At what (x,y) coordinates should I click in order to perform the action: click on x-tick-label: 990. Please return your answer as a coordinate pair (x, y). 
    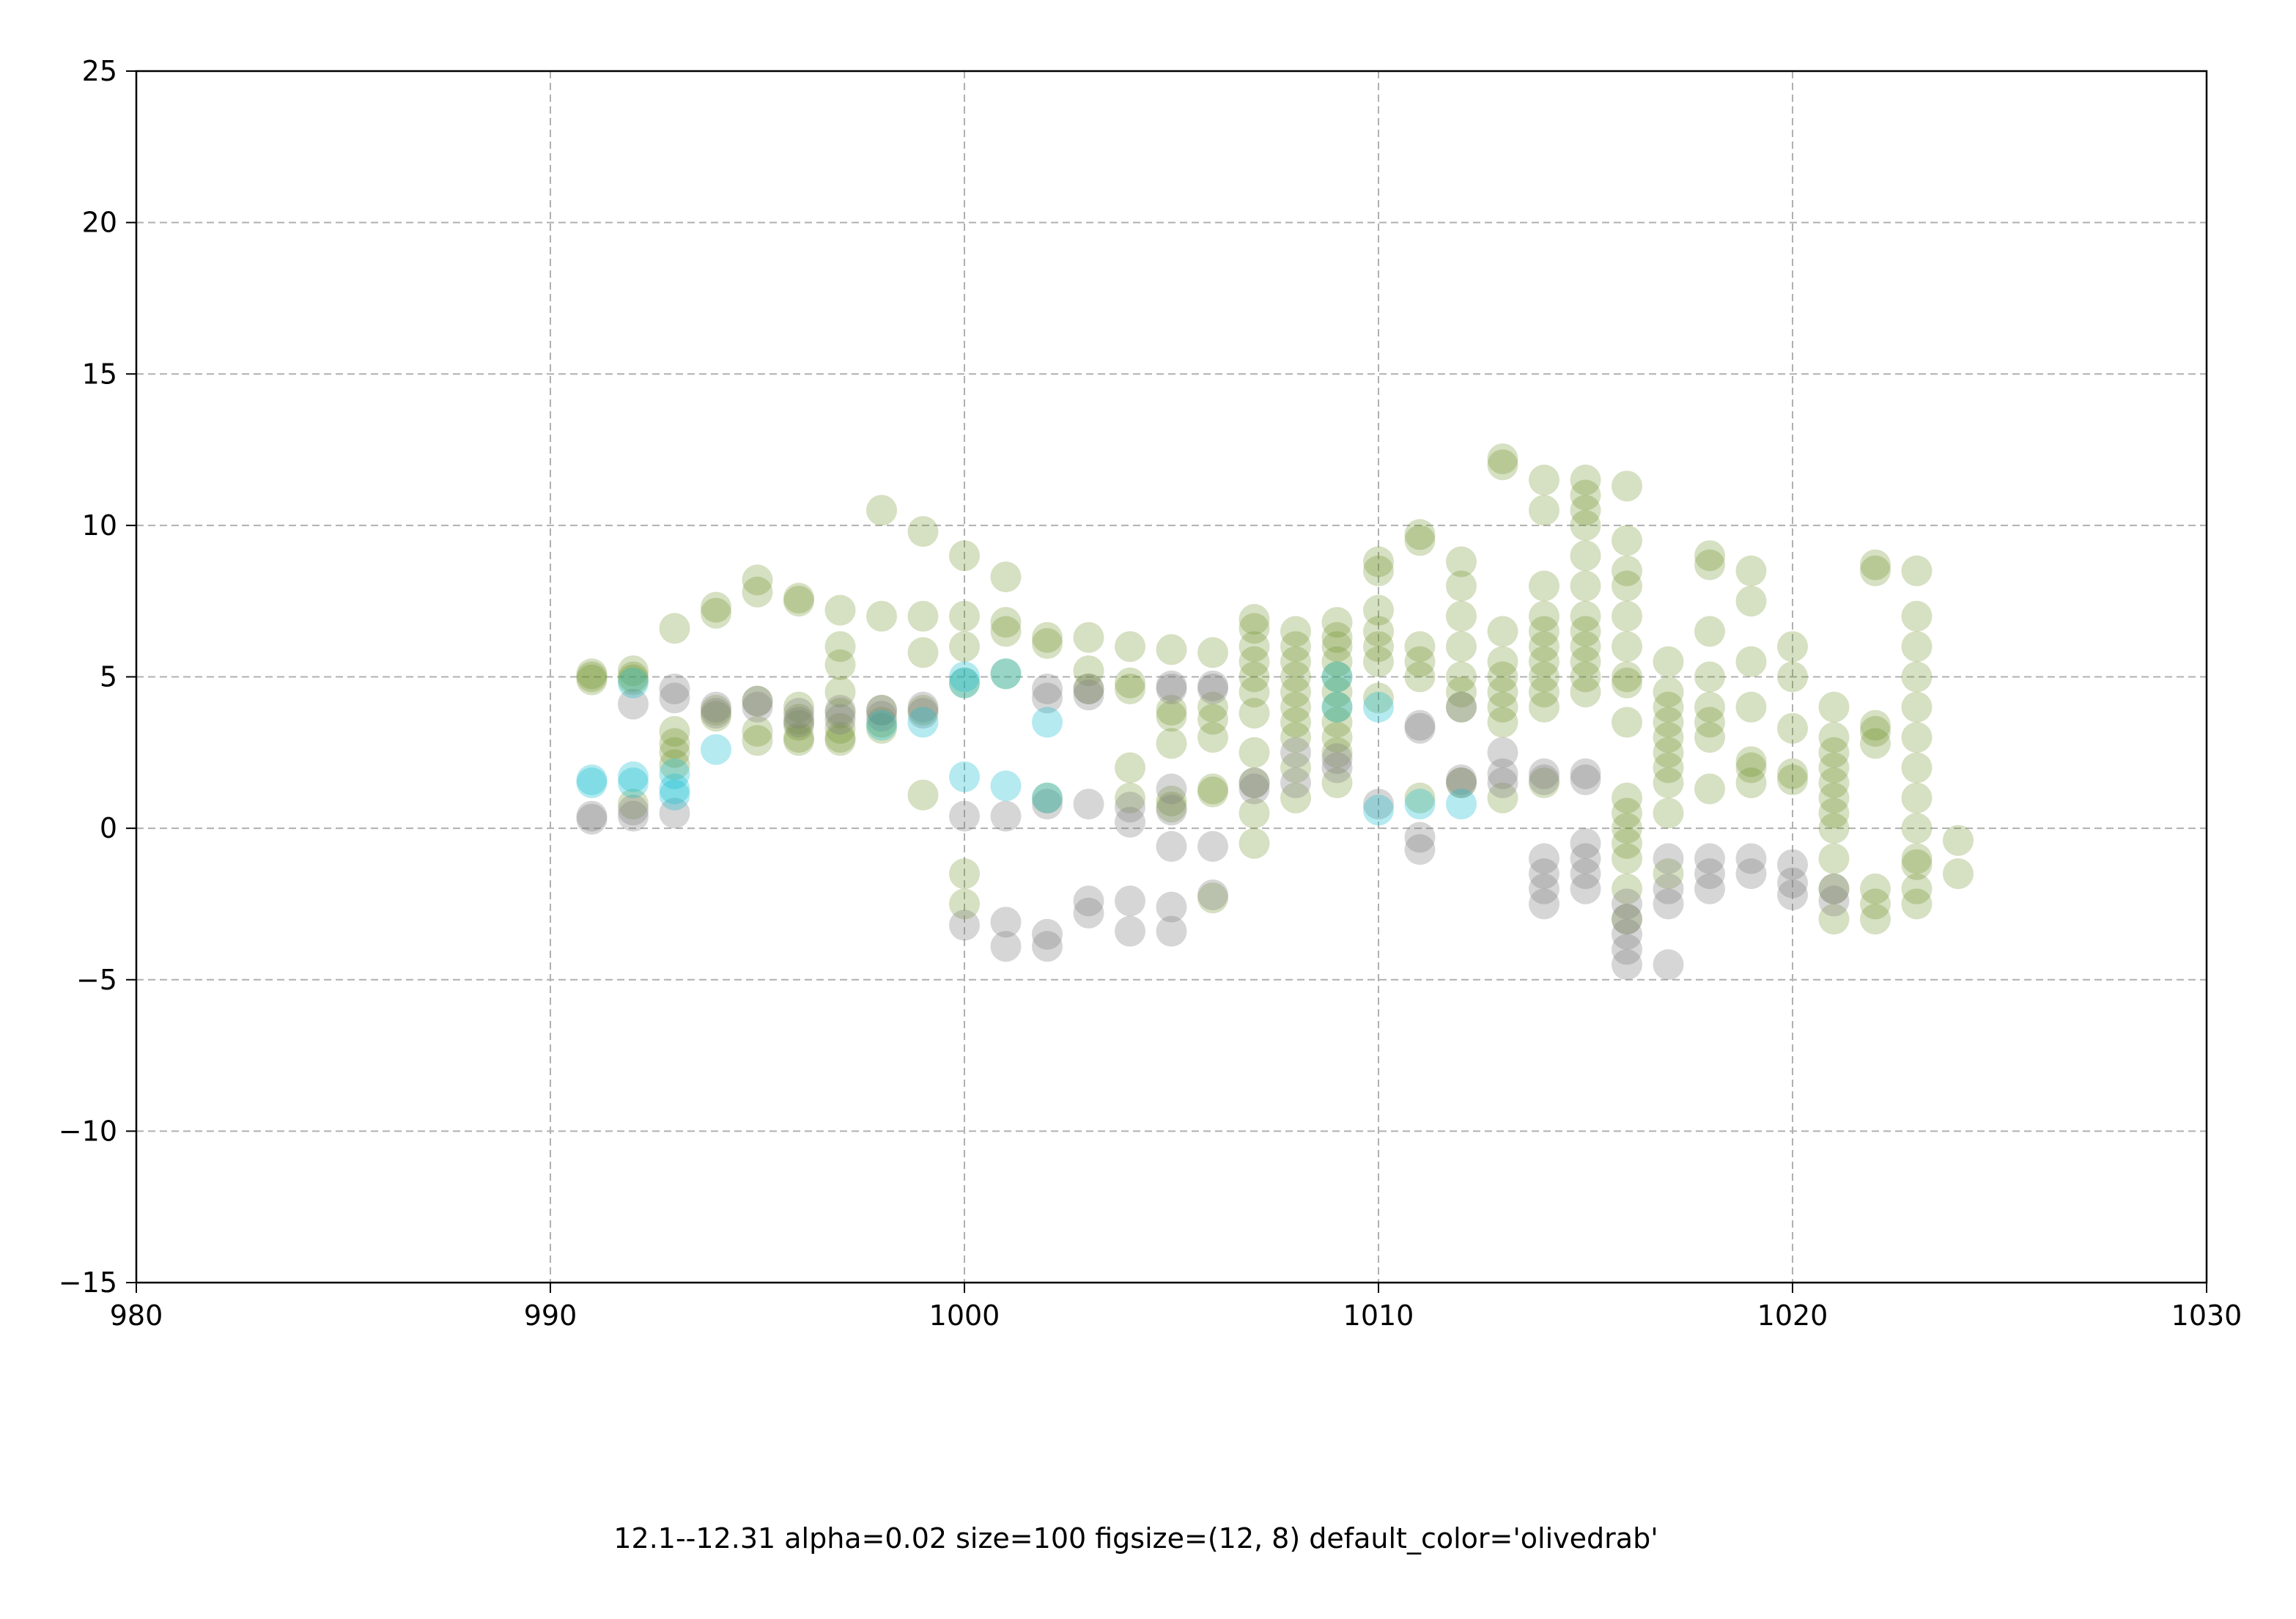
    Looking at the image, I should click on (550, 1315).